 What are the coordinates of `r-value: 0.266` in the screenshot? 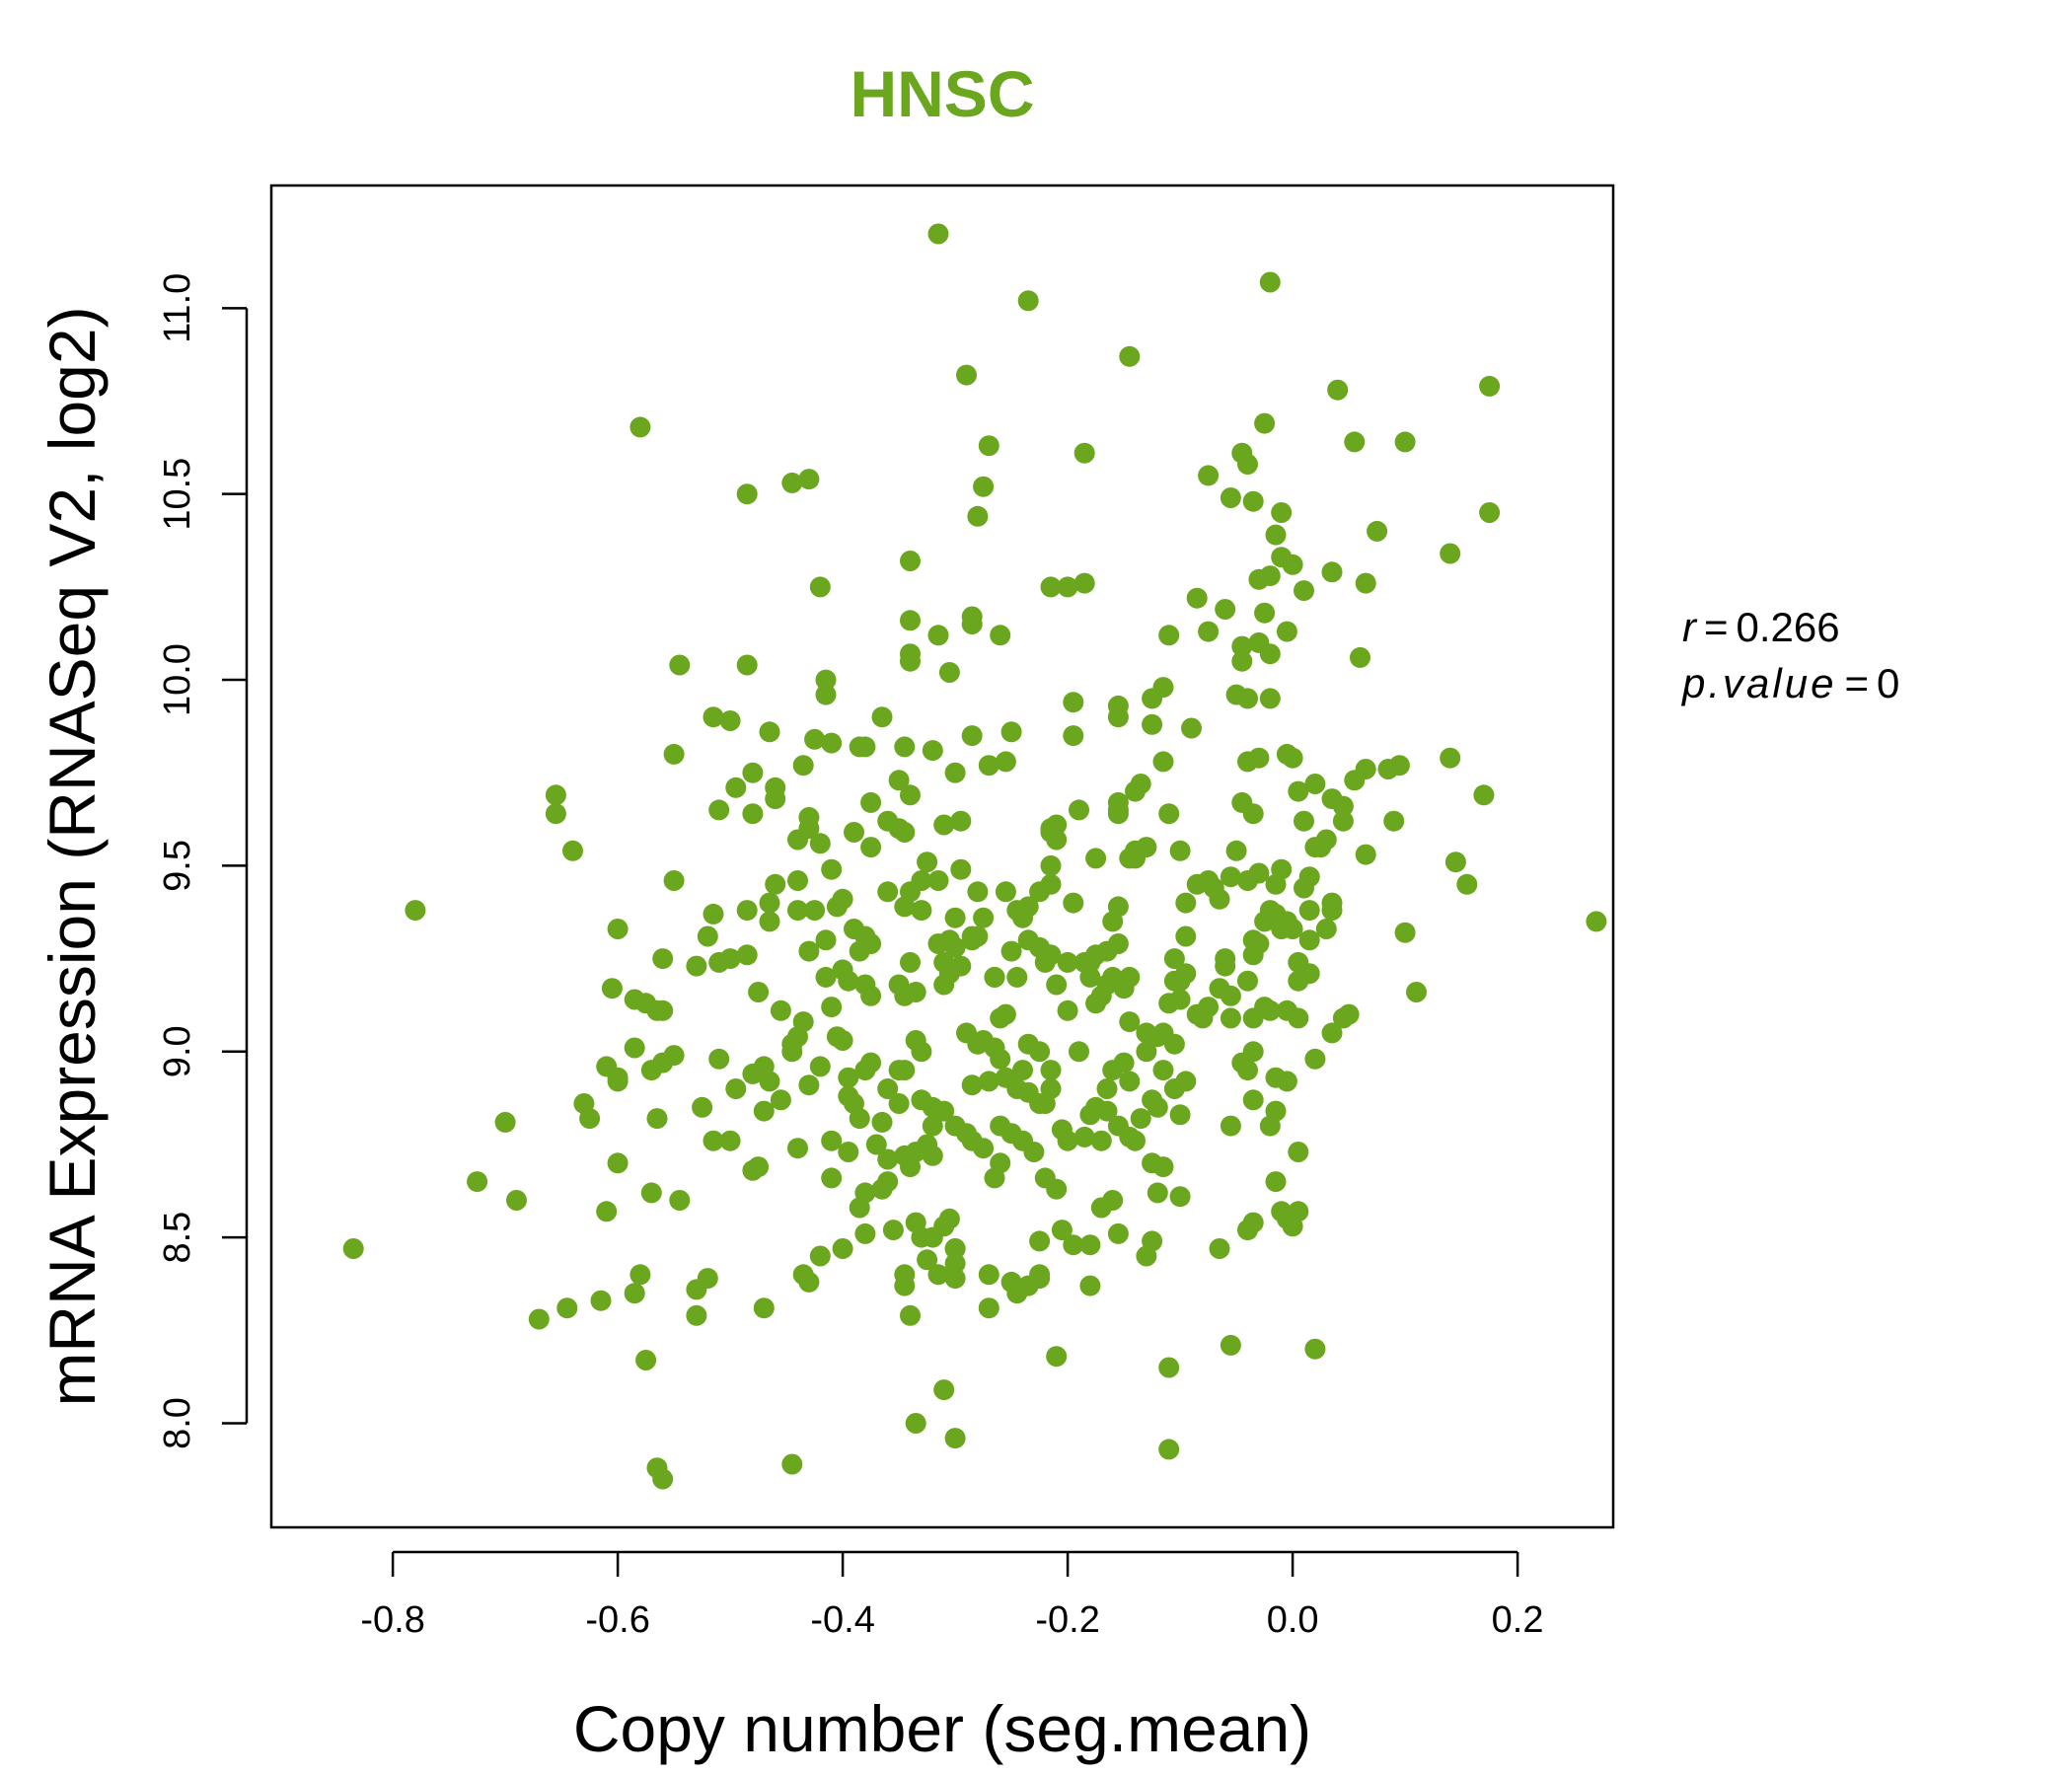 It's located at (1788, 627).